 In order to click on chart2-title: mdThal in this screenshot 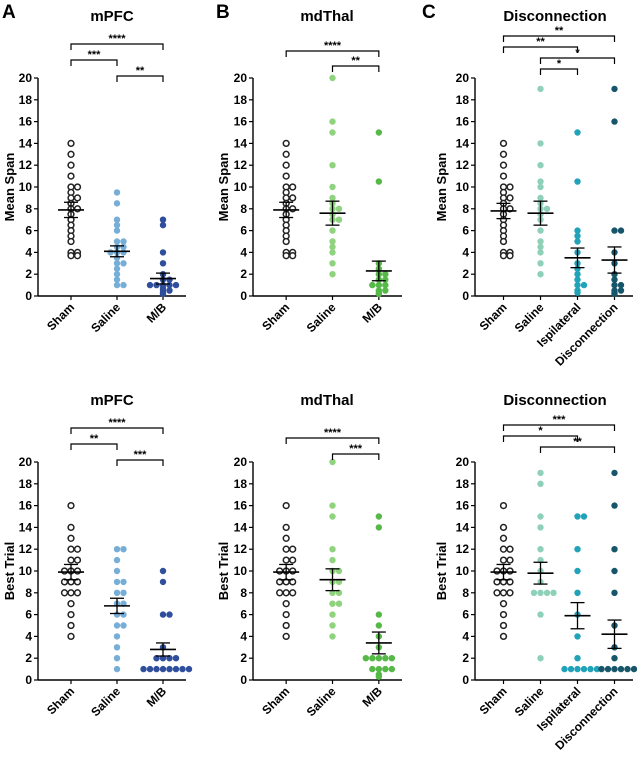, I will do `click(326, 16)`.